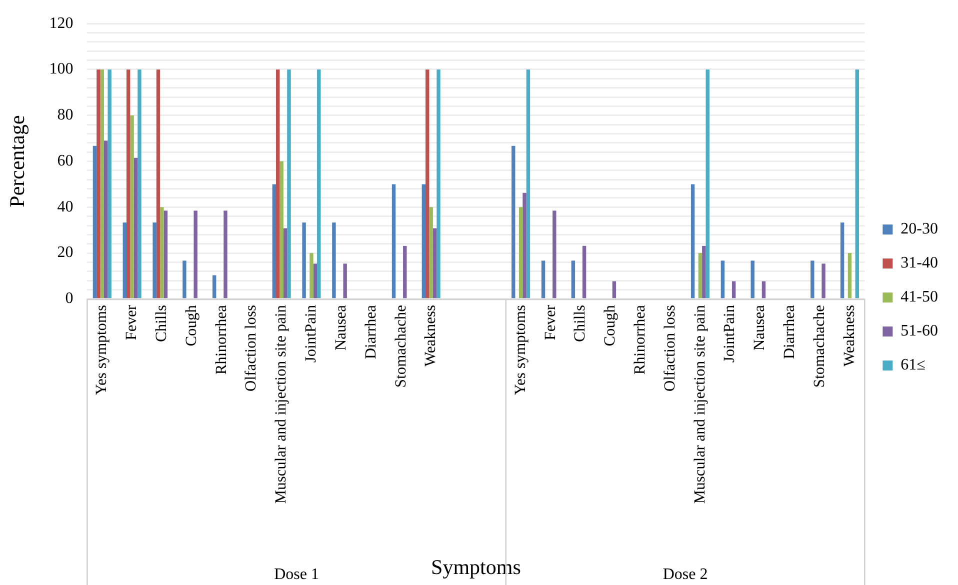  I want to click on y-tick-label: 120, so click(61, 23).